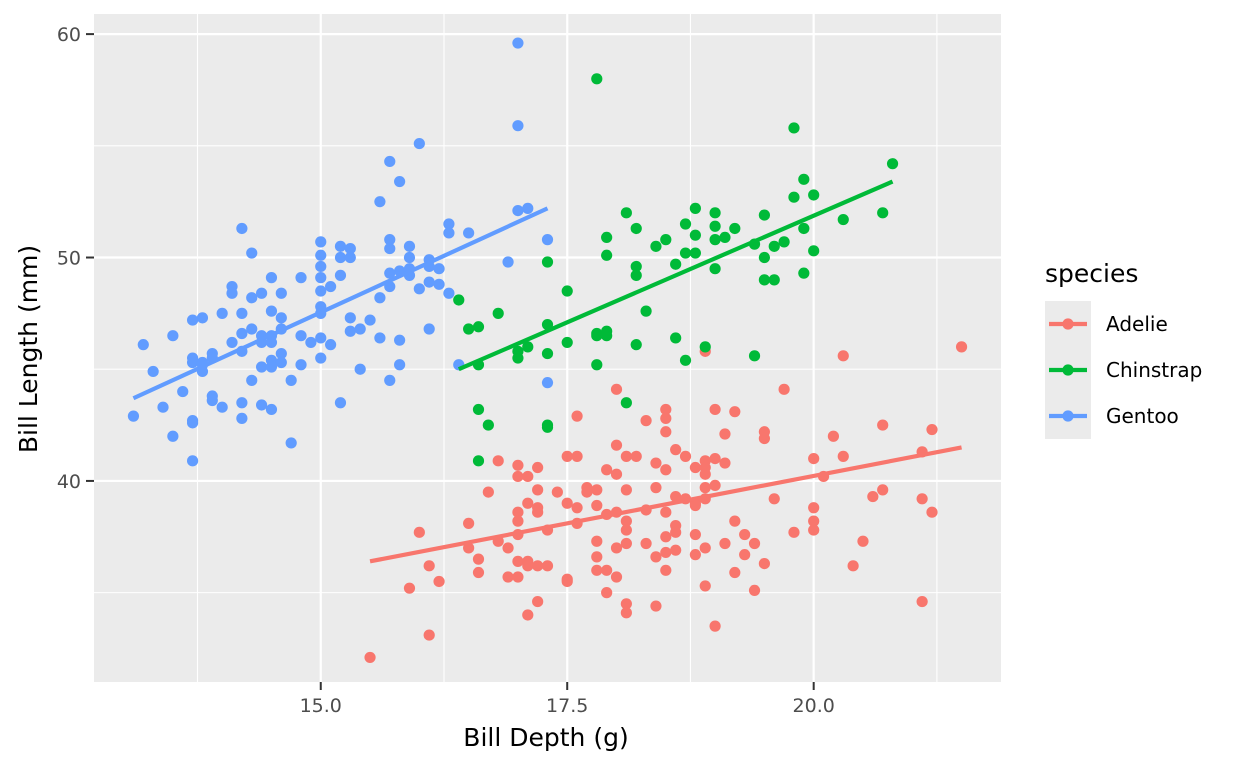 This screenshot has height=768, width=1248. I want to click on y-axis: 40 50 60, so click(75, 258).